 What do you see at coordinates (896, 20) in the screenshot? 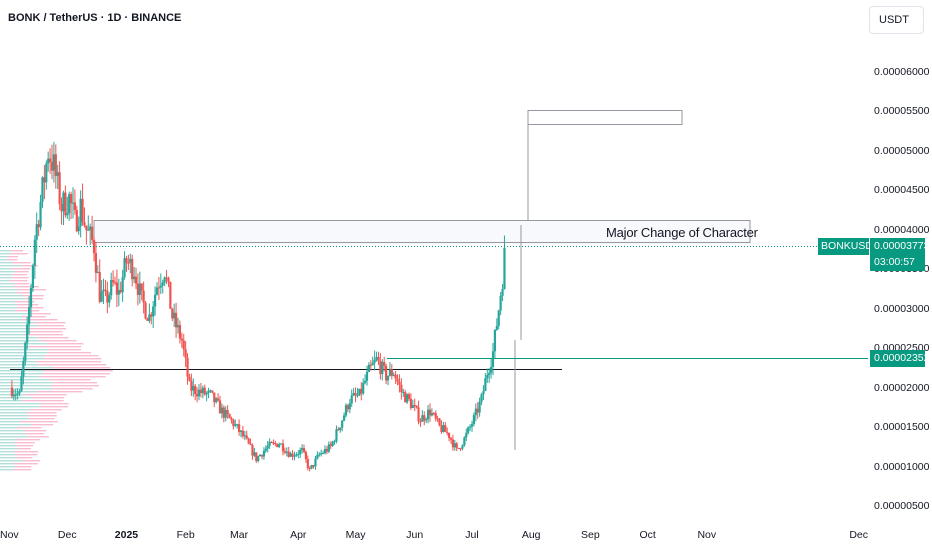
I see `currency-button: USDT` at bounding box center [896, 20].